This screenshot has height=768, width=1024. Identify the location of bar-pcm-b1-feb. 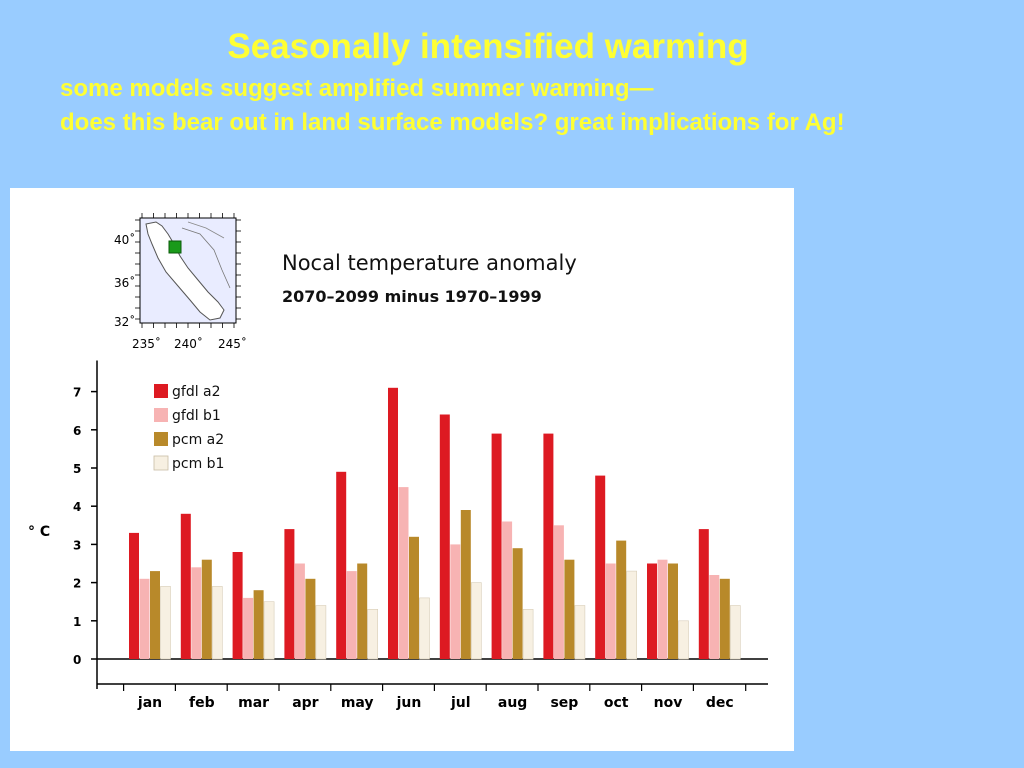
(217, 623).